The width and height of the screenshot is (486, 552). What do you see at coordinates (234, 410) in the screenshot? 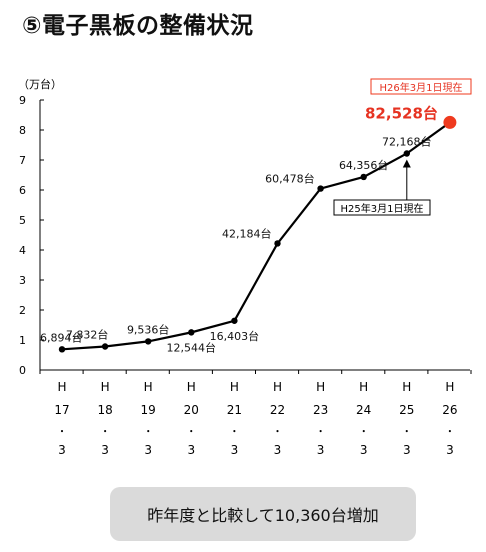
I see `x-tick-label: 21` at bounding box center [234, 410].